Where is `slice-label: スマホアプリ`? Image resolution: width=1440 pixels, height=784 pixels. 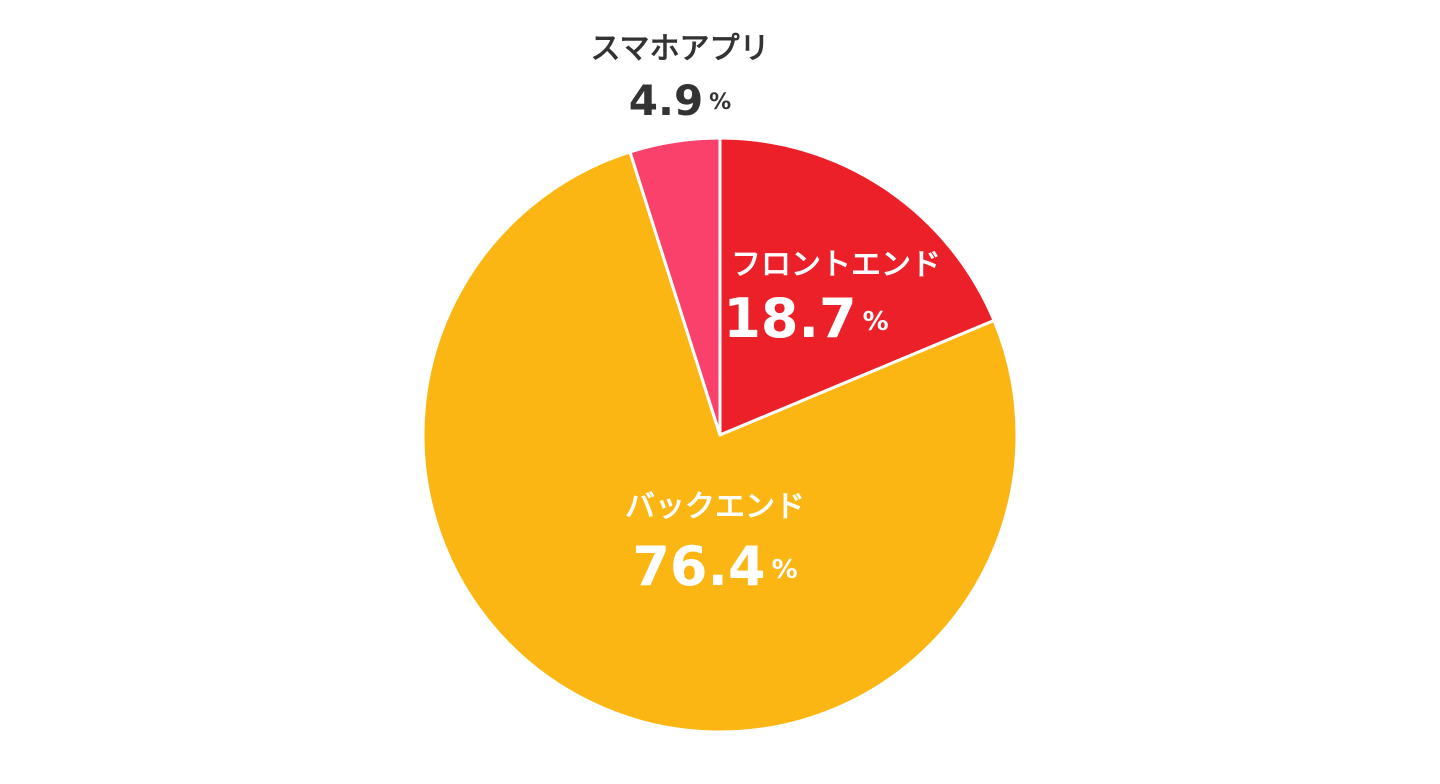
slice-label: スマホアプリ is located at coordinates (679, 49).